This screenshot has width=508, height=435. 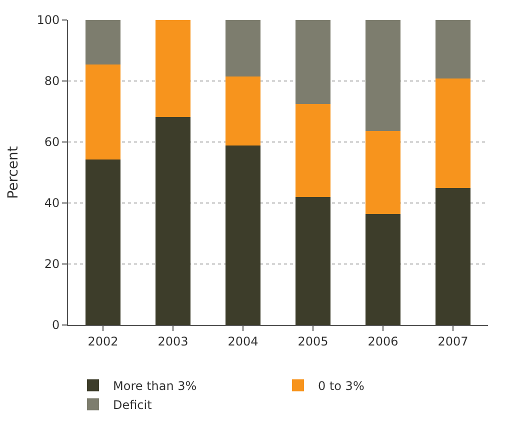 I want to click on legend-label: Deficit, so click(x=132, y=405).